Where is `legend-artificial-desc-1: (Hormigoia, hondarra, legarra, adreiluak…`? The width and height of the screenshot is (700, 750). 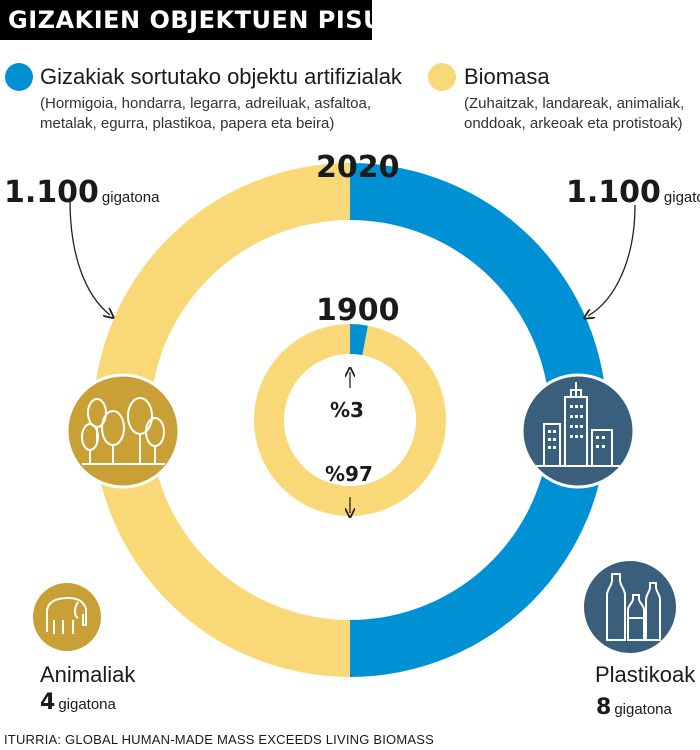 legend-artificial-desc-1: (Hormigoia, hondarra, legarra, adreiluak… is located at coordinates (206, 103).